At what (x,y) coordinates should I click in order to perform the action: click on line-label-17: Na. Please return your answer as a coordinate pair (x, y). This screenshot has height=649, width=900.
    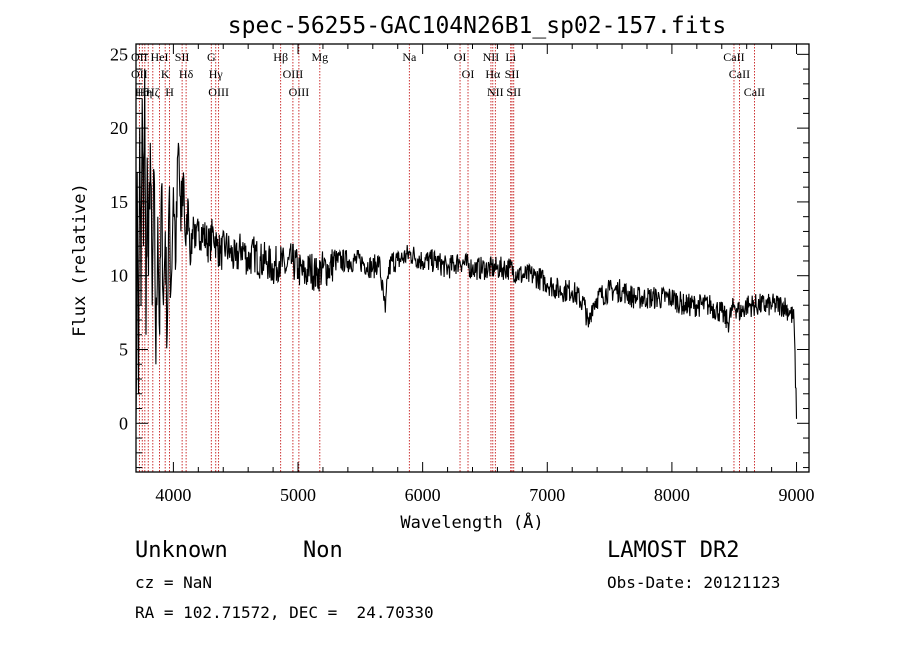
    Looking at the image, I should click on (409, 57).